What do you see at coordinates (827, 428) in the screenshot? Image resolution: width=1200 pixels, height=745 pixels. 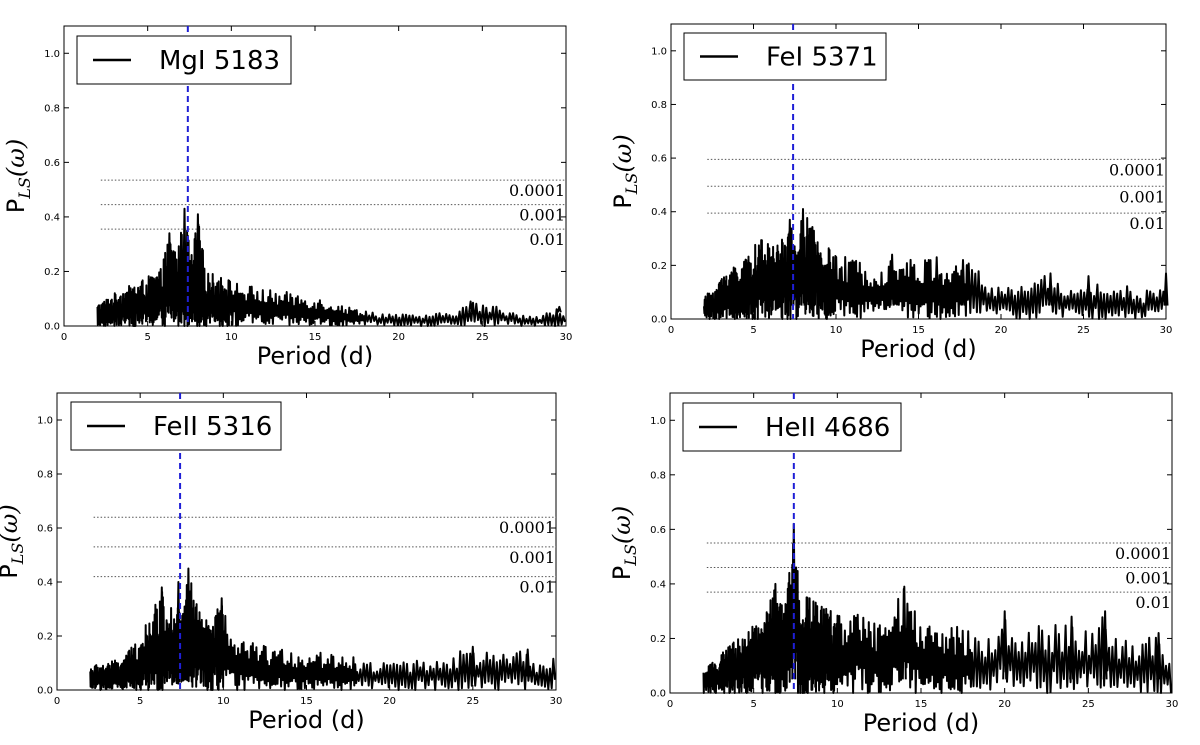 I see `legend-label: HeII 4686` at bounding box center [827, 428].